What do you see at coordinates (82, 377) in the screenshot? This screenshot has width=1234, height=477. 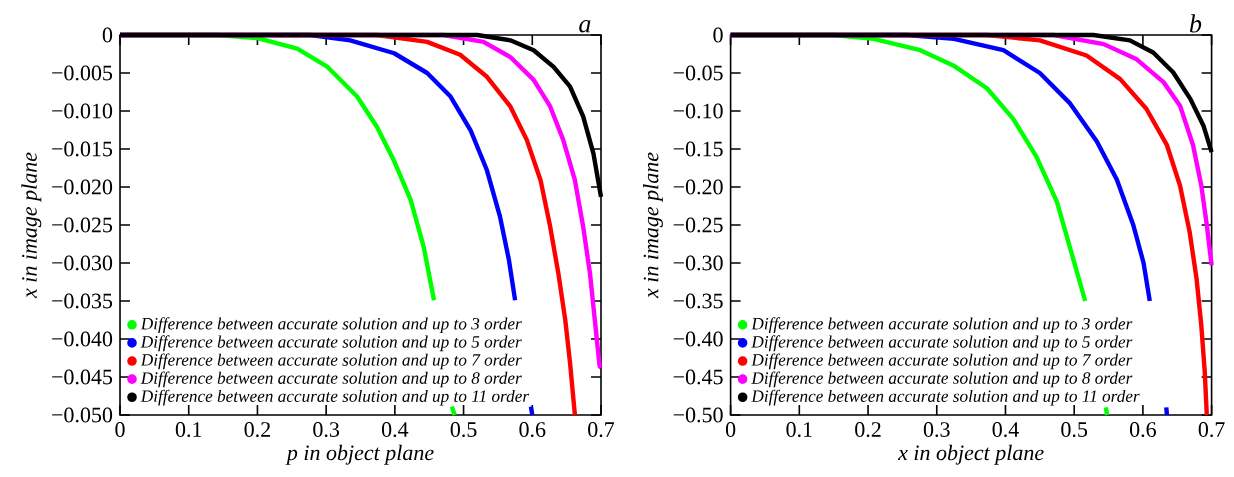 I see `y-tick-label: −0.045` at bounding box center [82, 377].